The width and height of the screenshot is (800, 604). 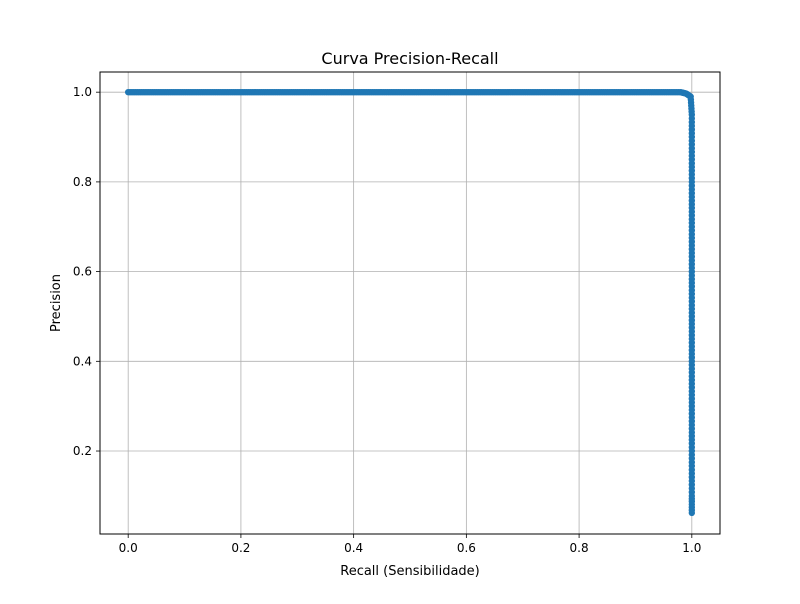 I want to click on y-axis: 0.2 0.4 0.6 0.8 1.0, so click(x=86, y=271).